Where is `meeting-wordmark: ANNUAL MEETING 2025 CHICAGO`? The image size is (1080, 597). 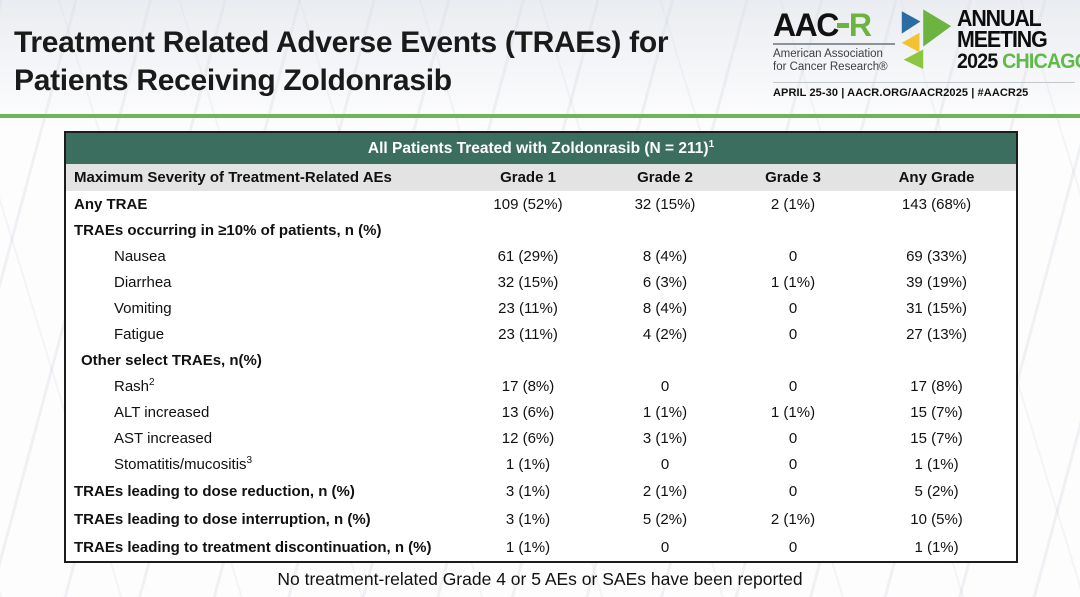
meeting-wordmark: ANNUAL MEETING 2025 CHICAGO is located at coordinates (1018, 39).